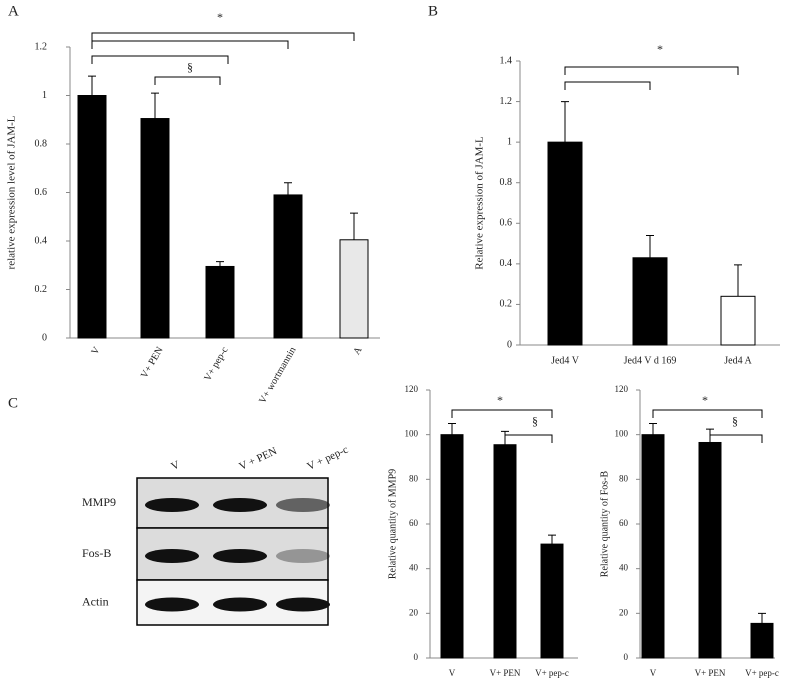 The height and width of the screenshot is (679, 787). What do you see at coordinates (650, 360) in the screenshot?
I see `x-tick-label: Jed4 V d 169` at bounding box center [650, 360].